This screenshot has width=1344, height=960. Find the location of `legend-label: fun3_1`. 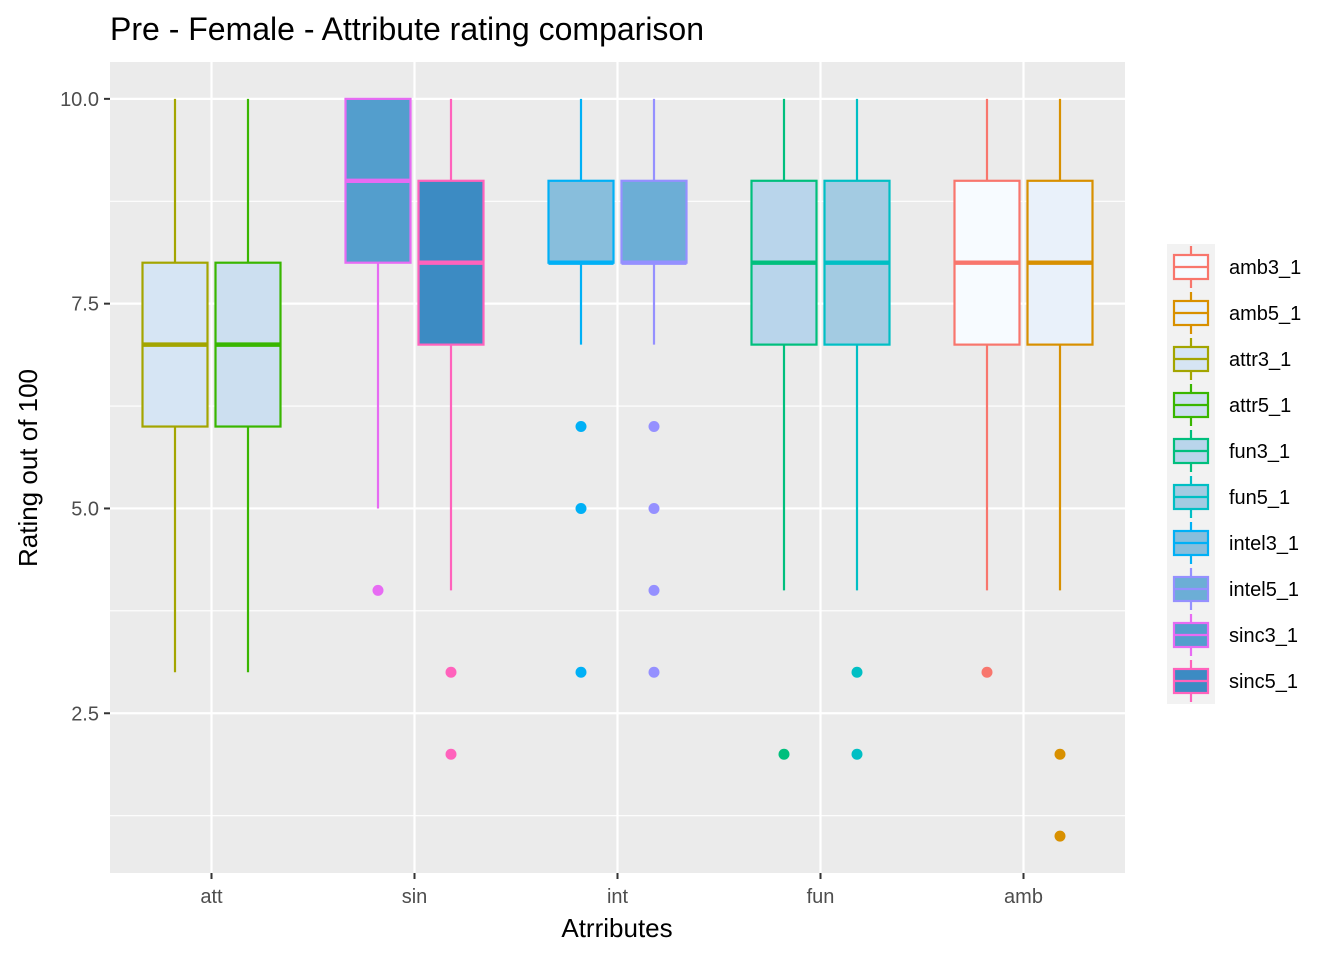

legend-label: fun3_1 is located at coordinates (1259, 452).